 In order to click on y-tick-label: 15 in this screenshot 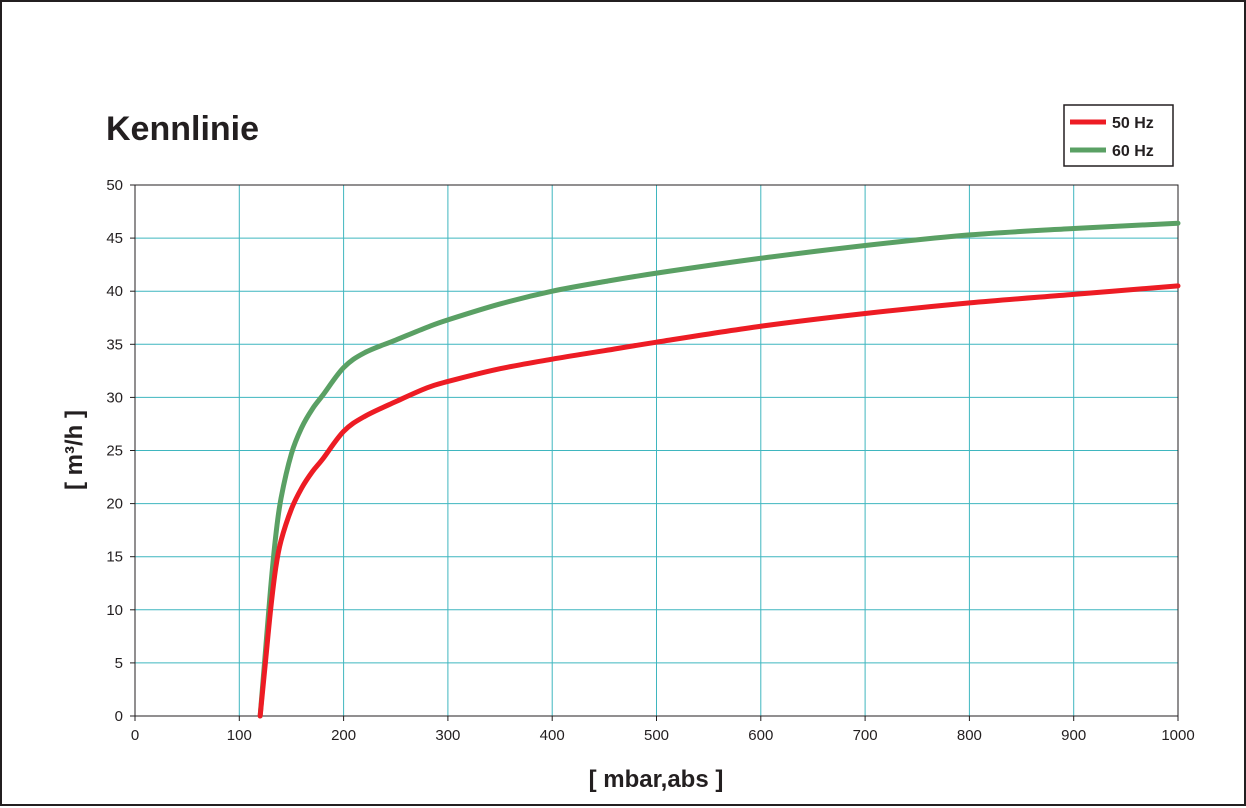, I will do `click(114, 557)`.